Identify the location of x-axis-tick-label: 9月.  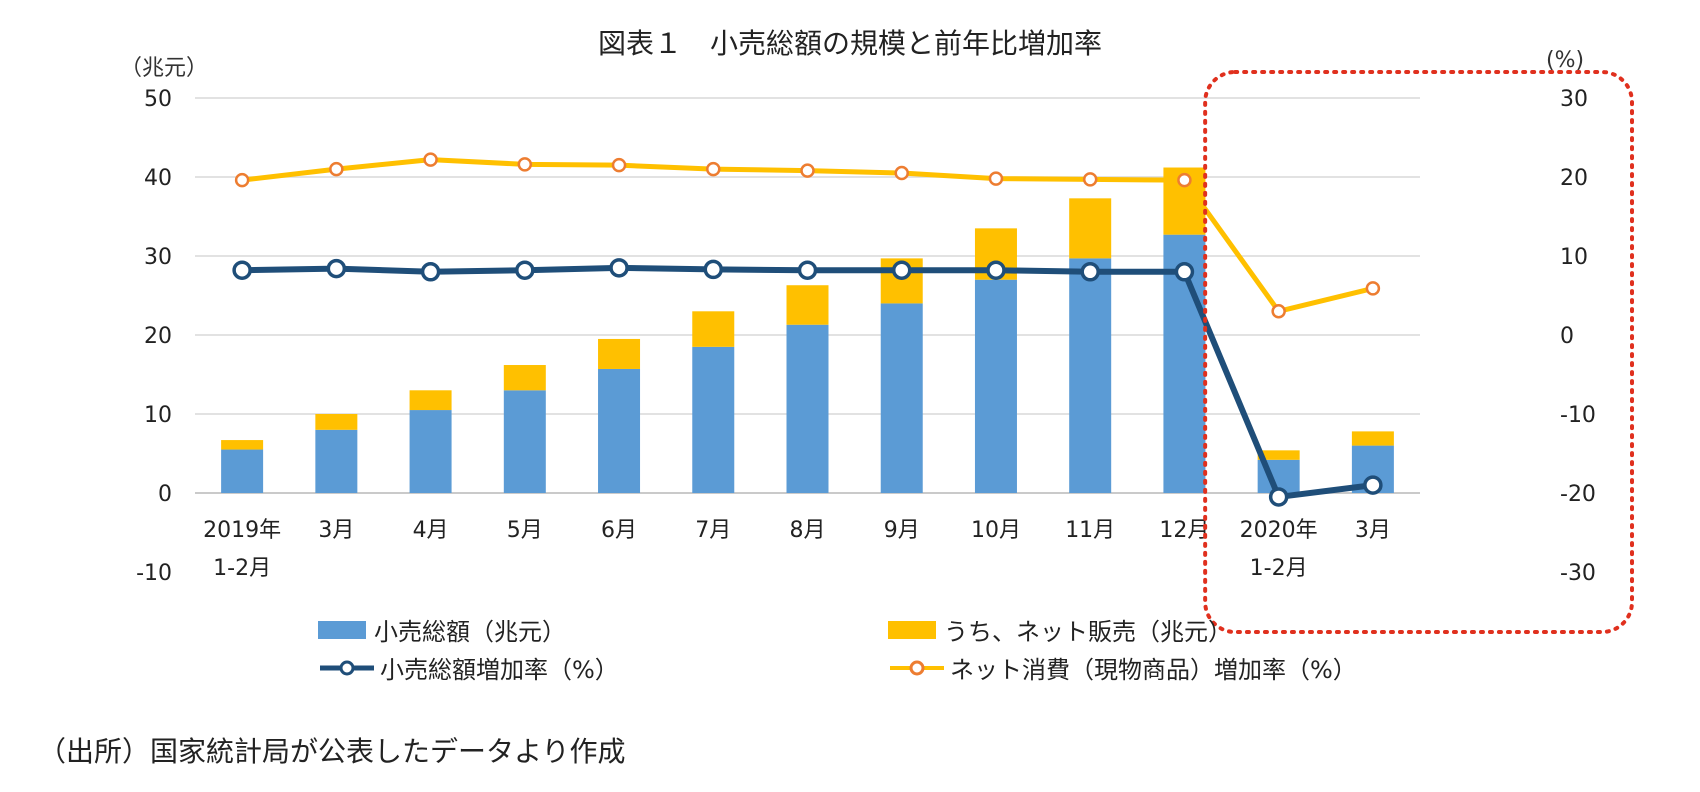
(902, 530).